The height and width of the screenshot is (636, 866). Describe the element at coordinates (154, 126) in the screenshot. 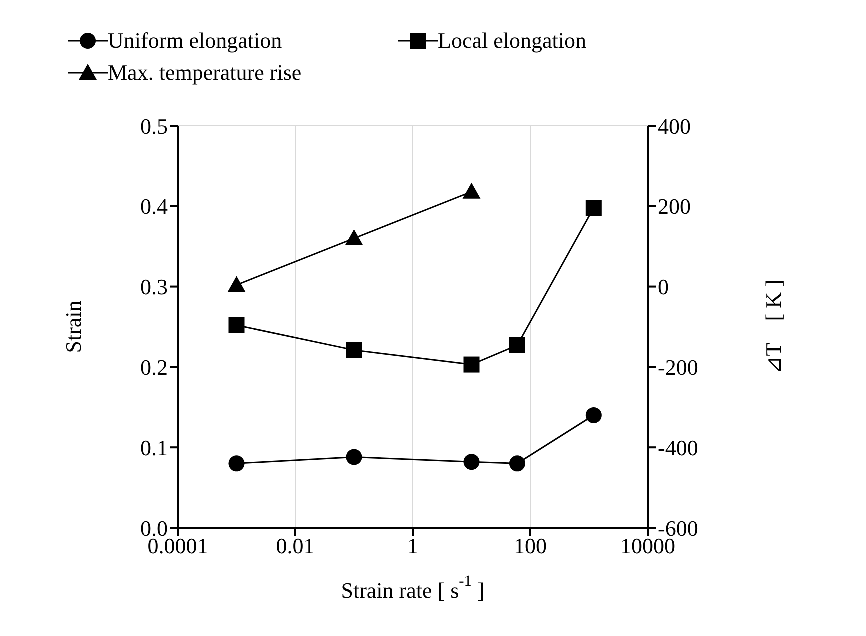

I see `y-tick-label: 0.5` at that location.